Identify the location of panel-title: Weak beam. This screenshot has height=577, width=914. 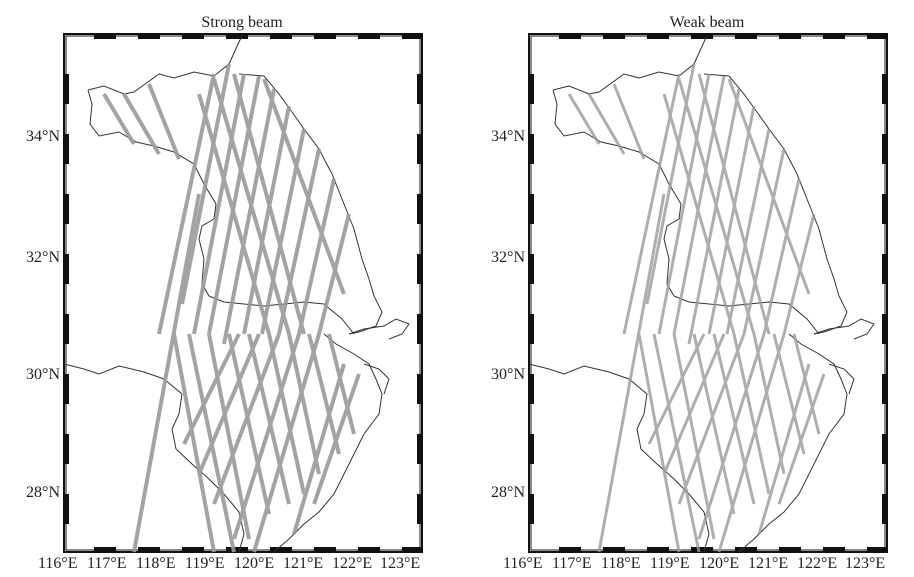
(707, 22).